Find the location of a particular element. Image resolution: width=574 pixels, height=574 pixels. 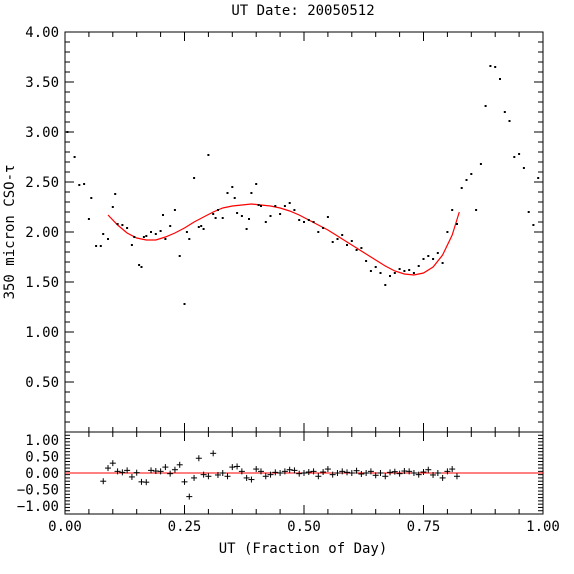

chart-title: UT Date: 20050512 is located at coordinates (302, 11).